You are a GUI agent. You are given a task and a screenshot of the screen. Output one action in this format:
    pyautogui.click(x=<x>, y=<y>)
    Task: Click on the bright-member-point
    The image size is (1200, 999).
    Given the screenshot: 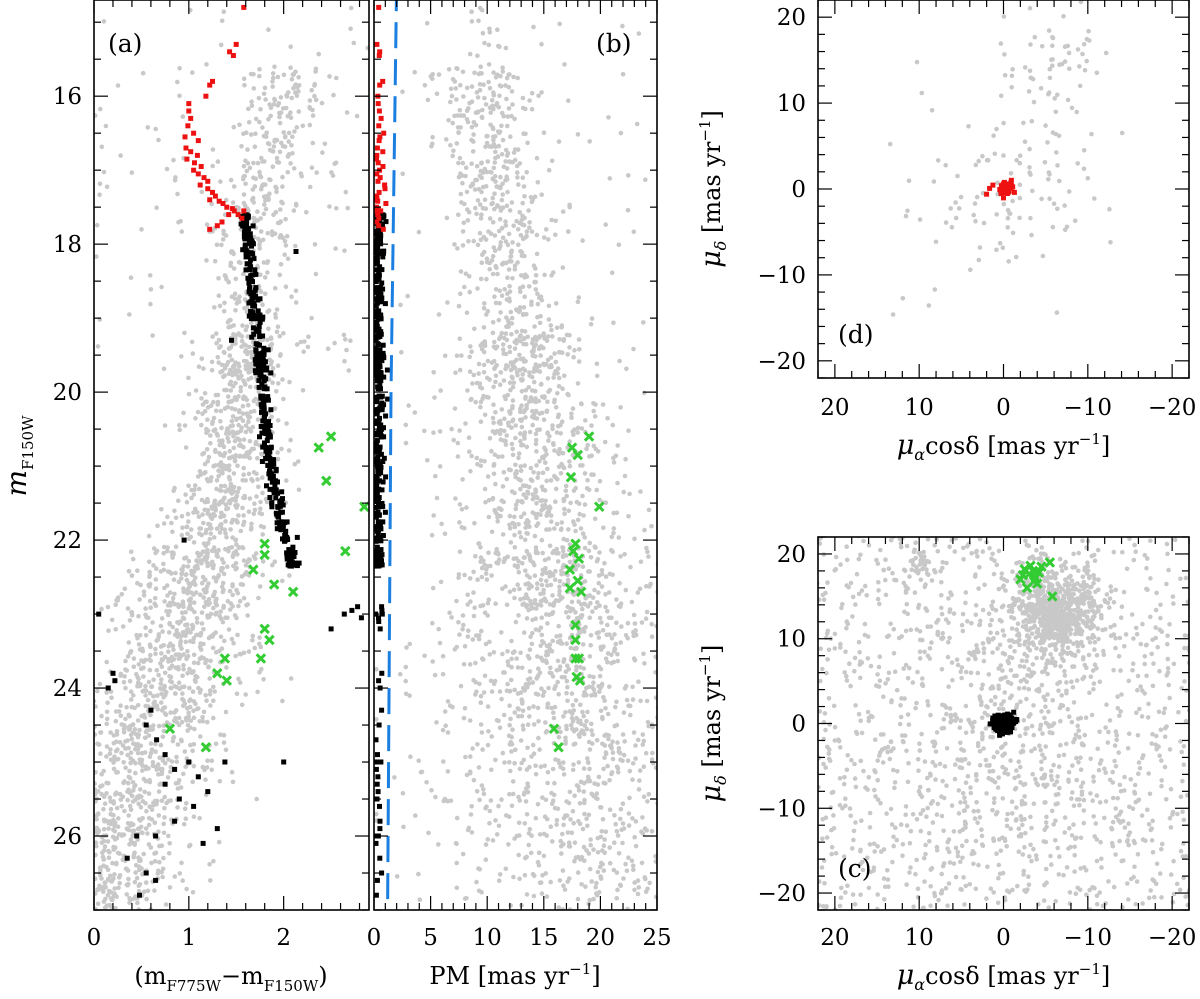 What is the action you would take?
    pyautogui.click(x=244, y=211)
    